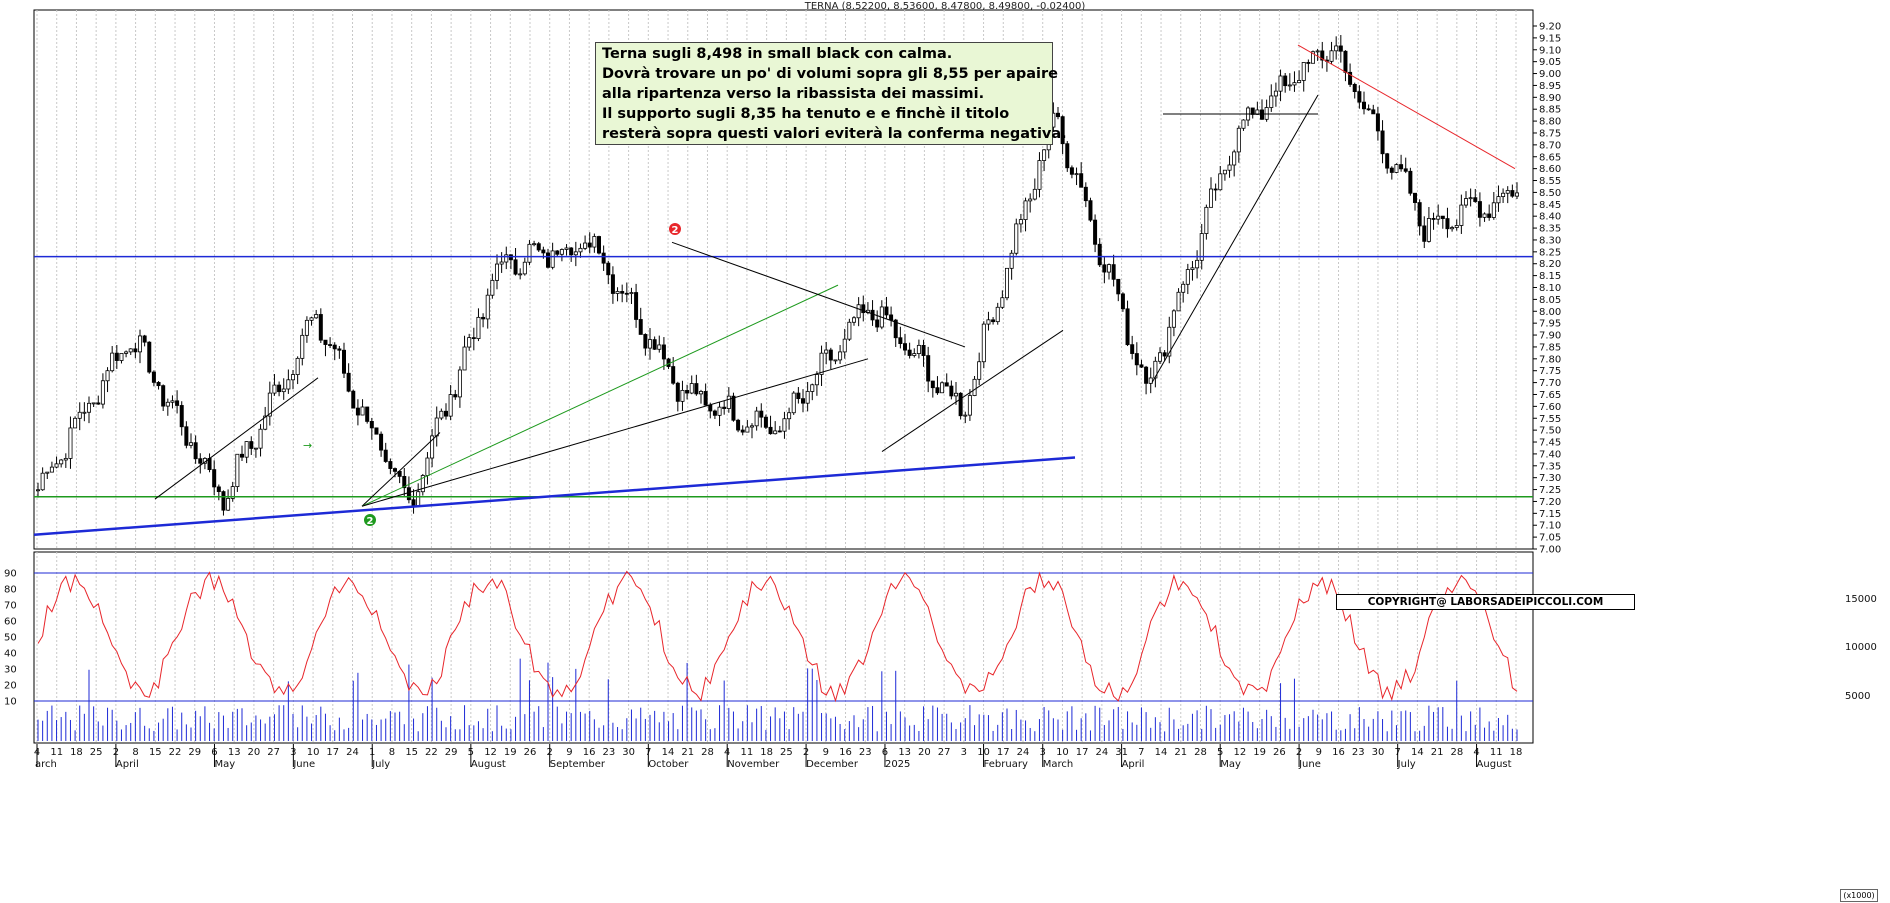 This screenshot has width=1890, height=903. Describe the element at coordinates (307, 445) in the screenshot. I see `green-arrow-icon: →` at that location.